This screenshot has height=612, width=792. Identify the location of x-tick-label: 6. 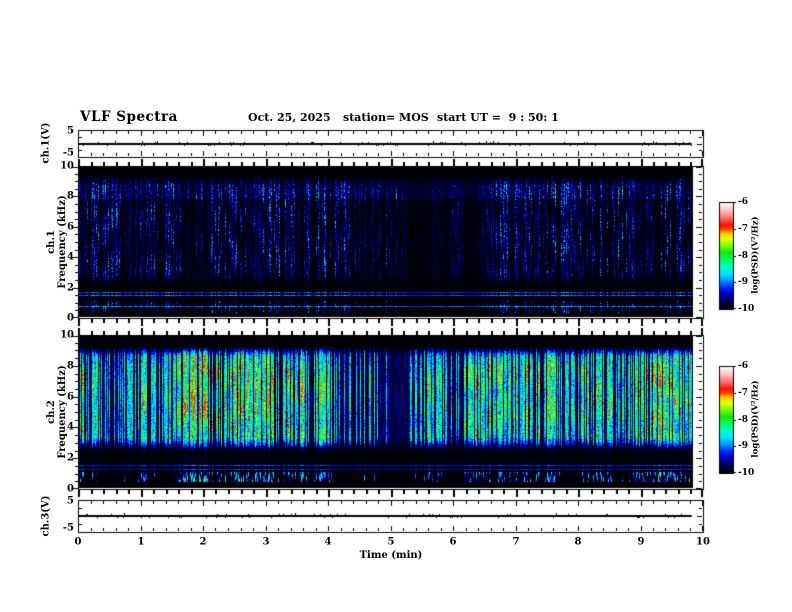
(453, 542).